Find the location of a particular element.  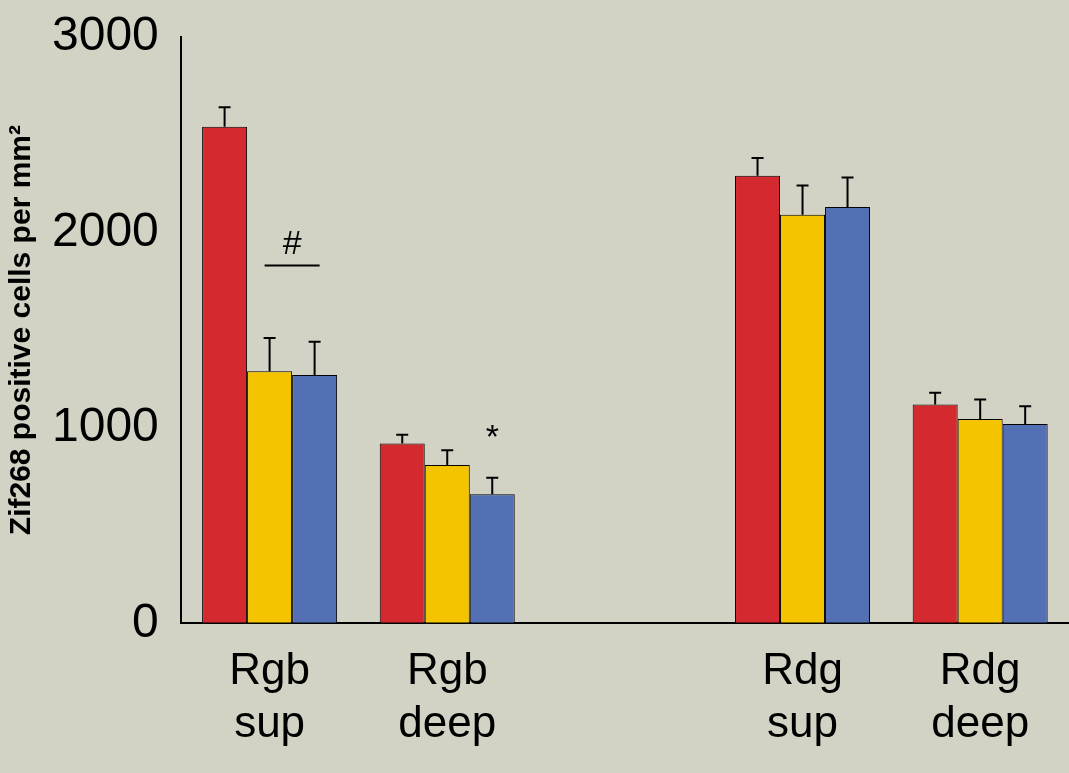

annotation: * is located at coordinates (492, 435).